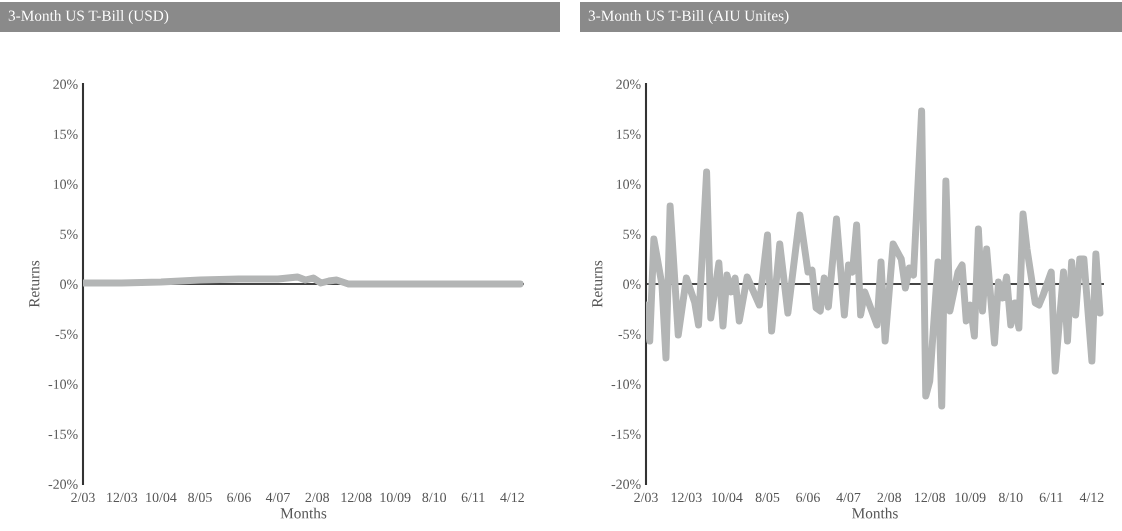 Image resolution: width=1122 pixels, height=531 pixels. Describe the element at coordinates (688, 17) in the screenshot. I see `chart-title: 3-Month US T-Bill (AIU Unites)` at that location.